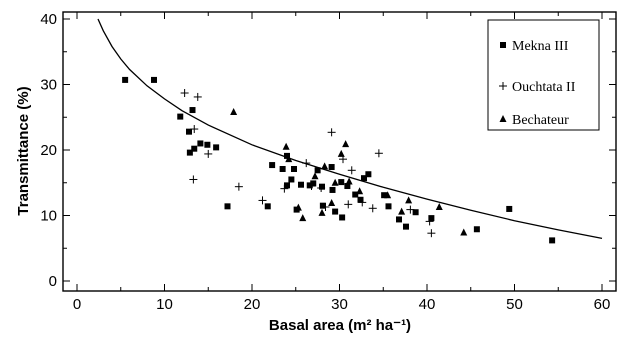 The image size is (621, 338). What do you see at coordinates (540, 46) in the screenshot?
I see `legend-label-mekna: Mekna III` at bounding box center [540, 46].